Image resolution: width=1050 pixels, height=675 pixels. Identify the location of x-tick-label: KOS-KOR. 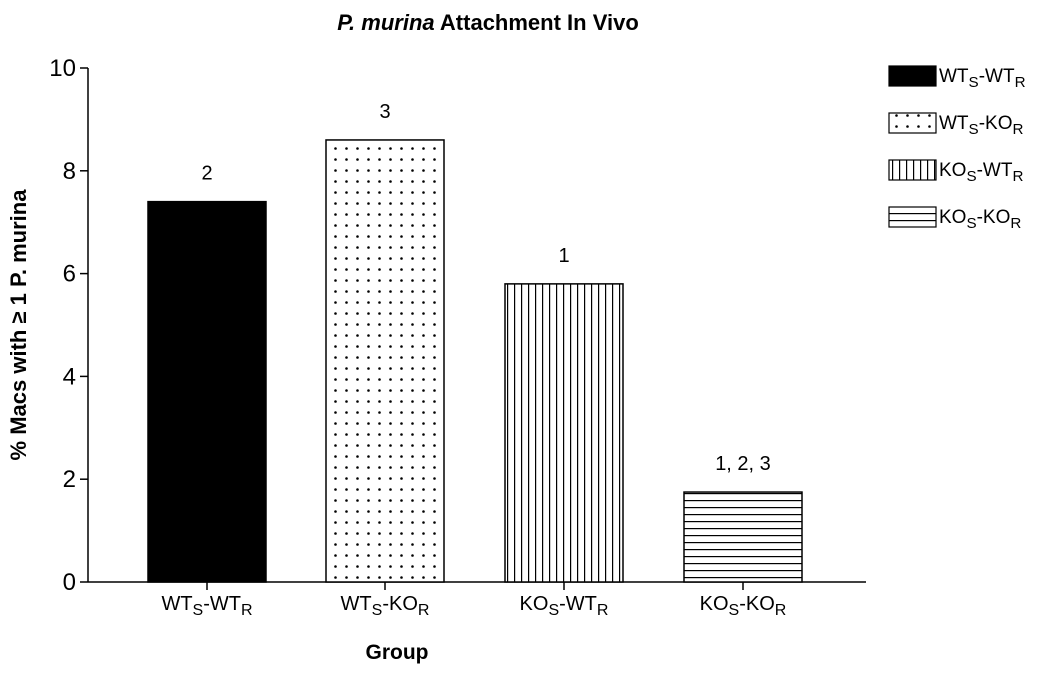
(743, 606).